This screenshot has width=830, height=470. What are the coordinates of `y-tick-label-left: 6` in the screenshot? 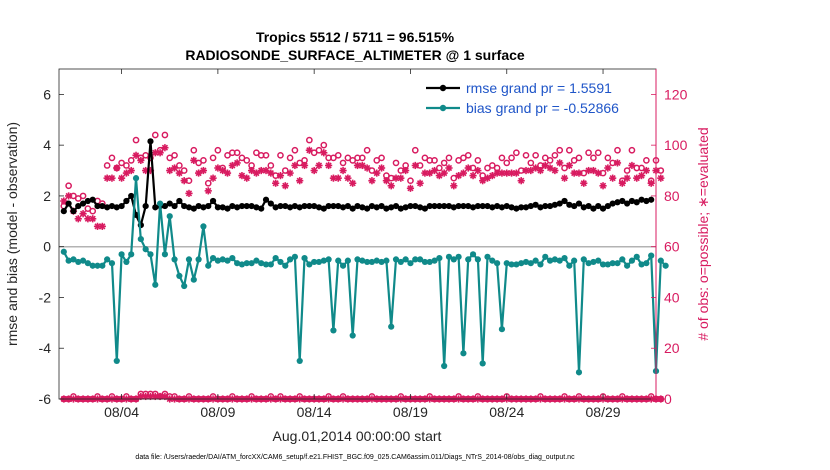 It's located at (47, 94).